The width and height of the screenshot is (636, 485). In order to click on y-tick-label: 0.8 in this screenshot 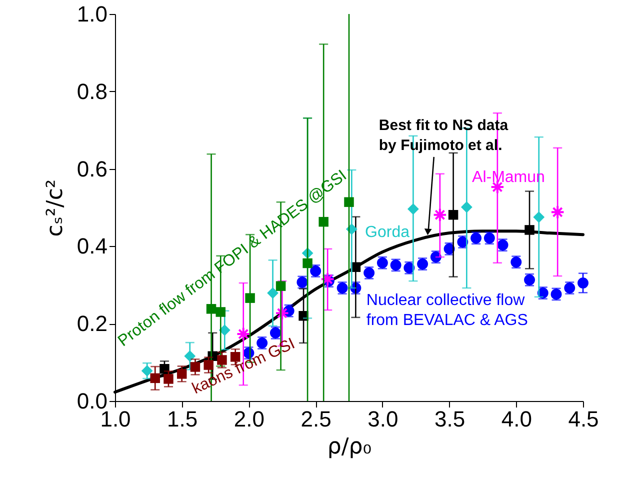, I will do `click(92, 91)`.